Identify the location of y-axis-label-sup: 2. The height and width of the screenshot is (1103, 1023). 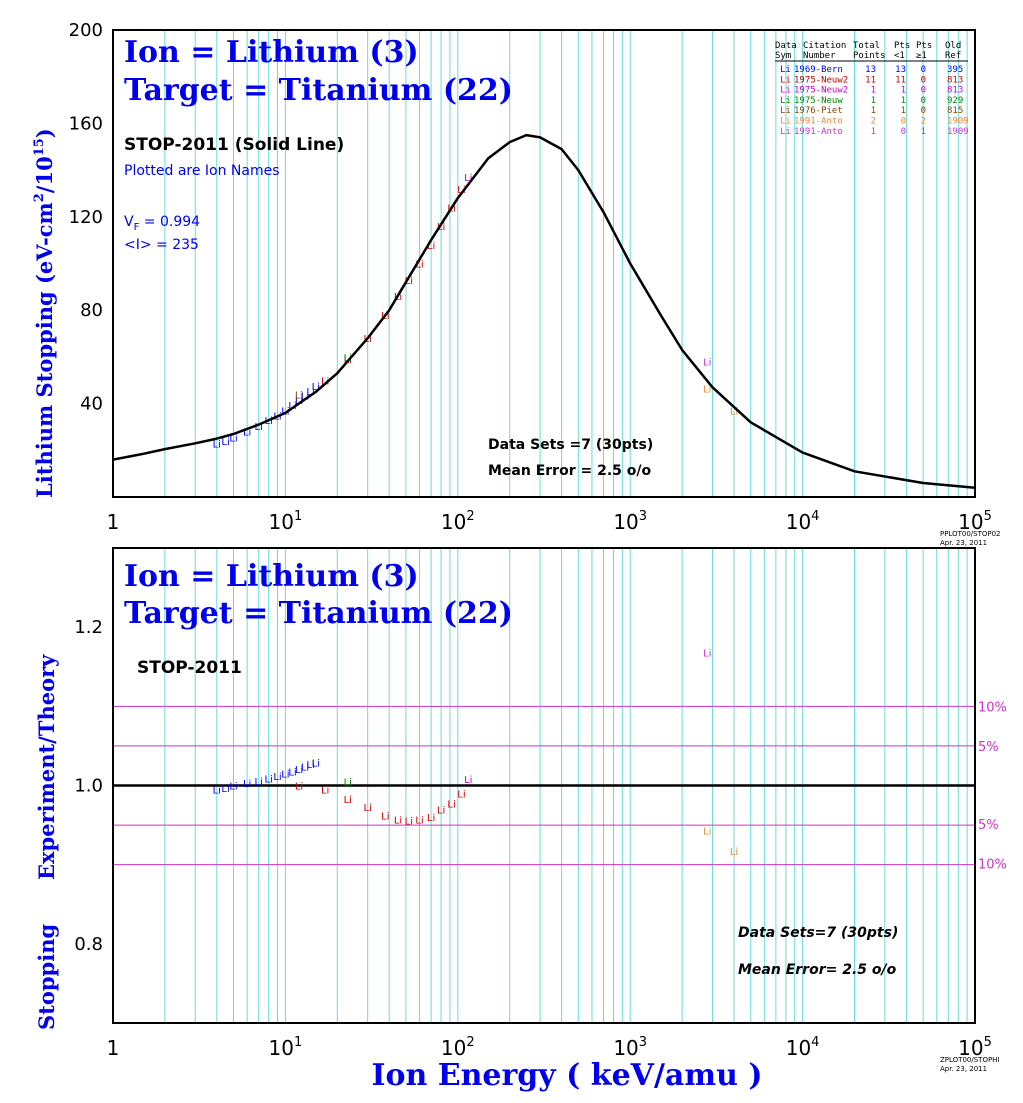
(39, 197).